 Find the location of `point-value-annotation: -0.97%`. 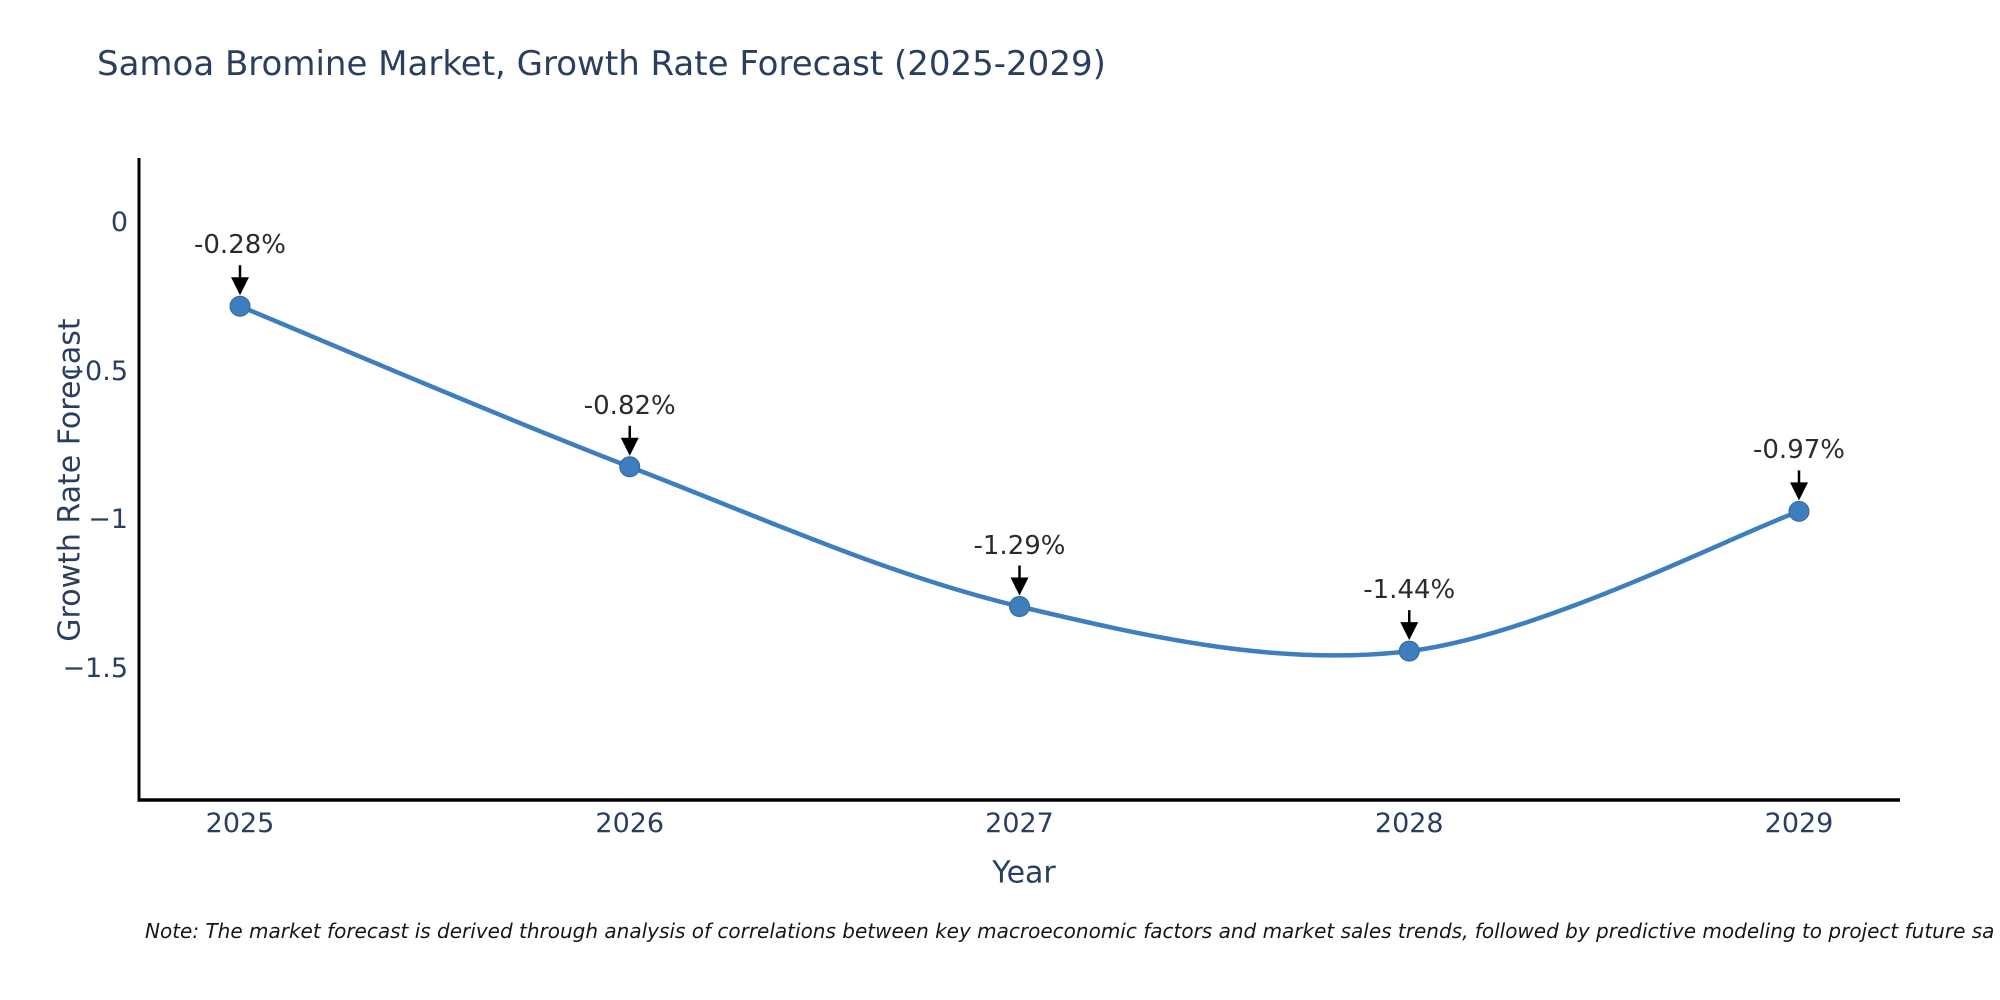

point-value-annotation: -0.97% is located at coordinates (1799, 450).